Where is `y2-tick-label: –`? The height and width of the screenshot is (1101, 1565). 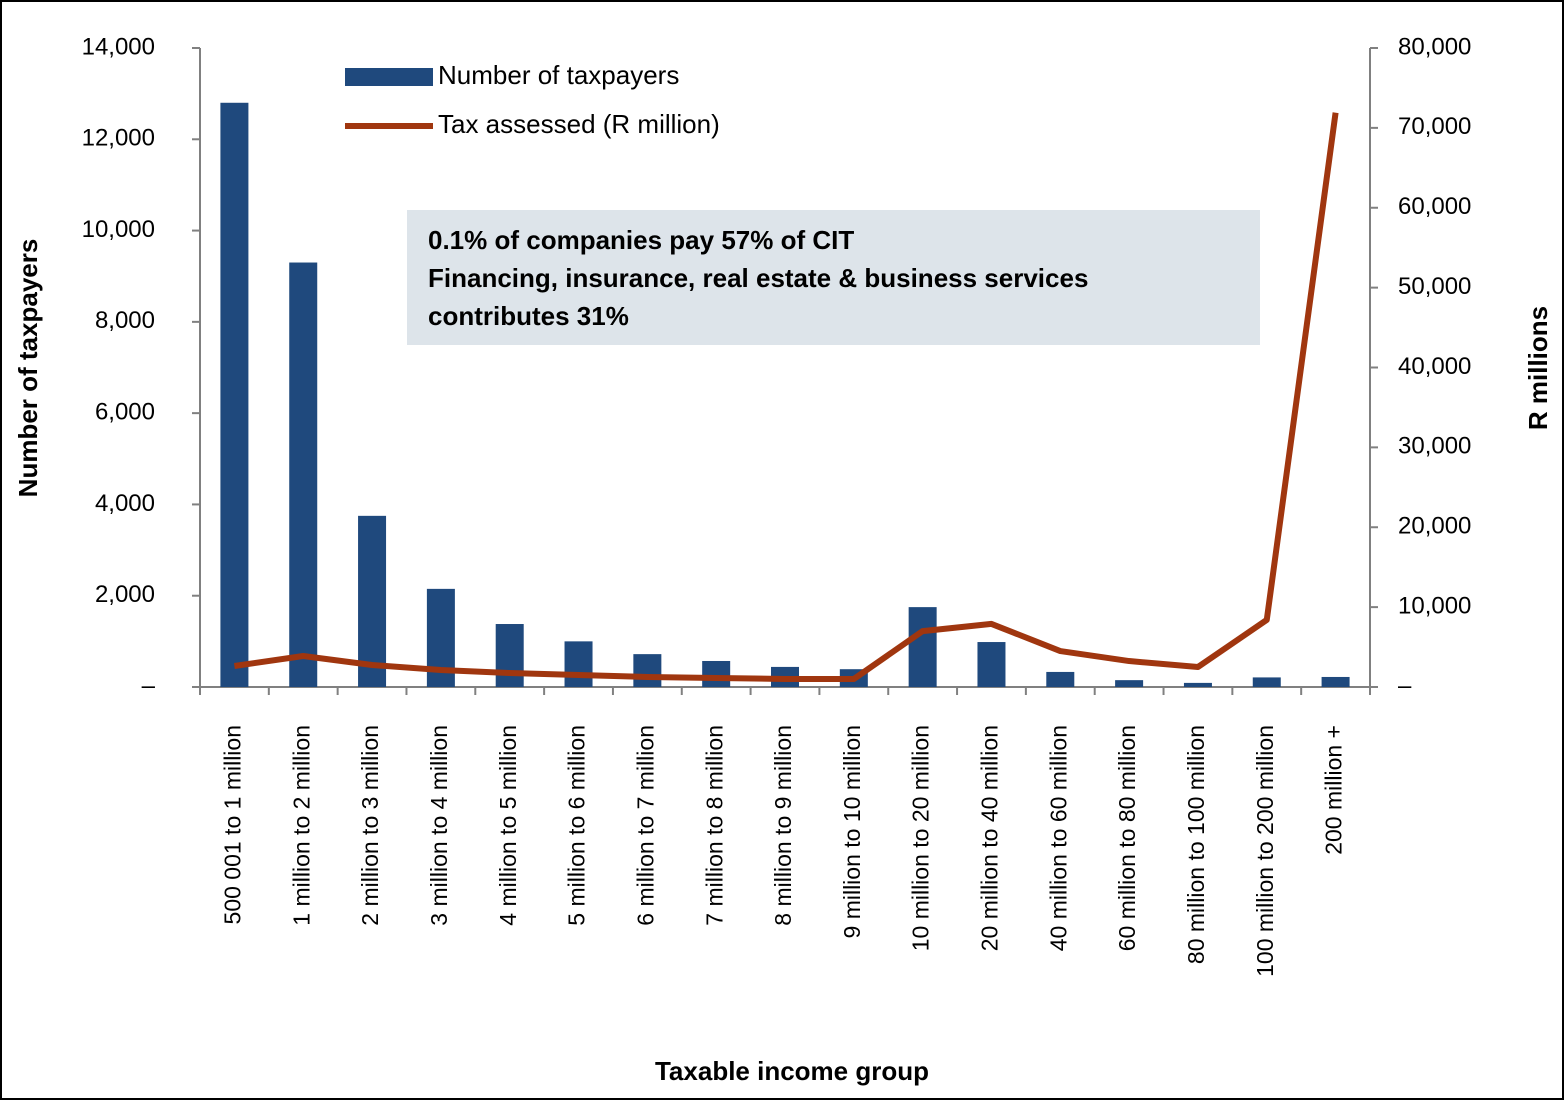
y2-tick-label: – is located at coordinates (1405, 685).